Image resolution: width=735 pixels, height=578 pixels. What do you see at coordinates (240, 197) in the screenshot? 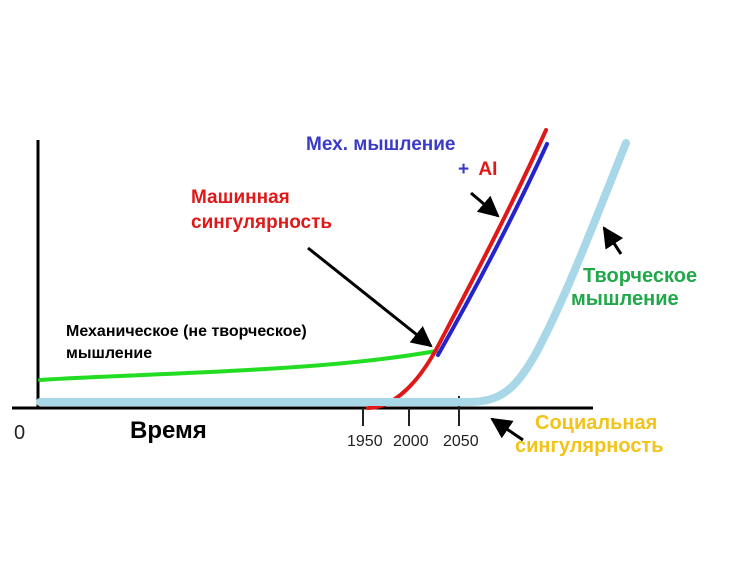
I see `machine-singularity-line1: Машинная` at bounding box center [240, 197].